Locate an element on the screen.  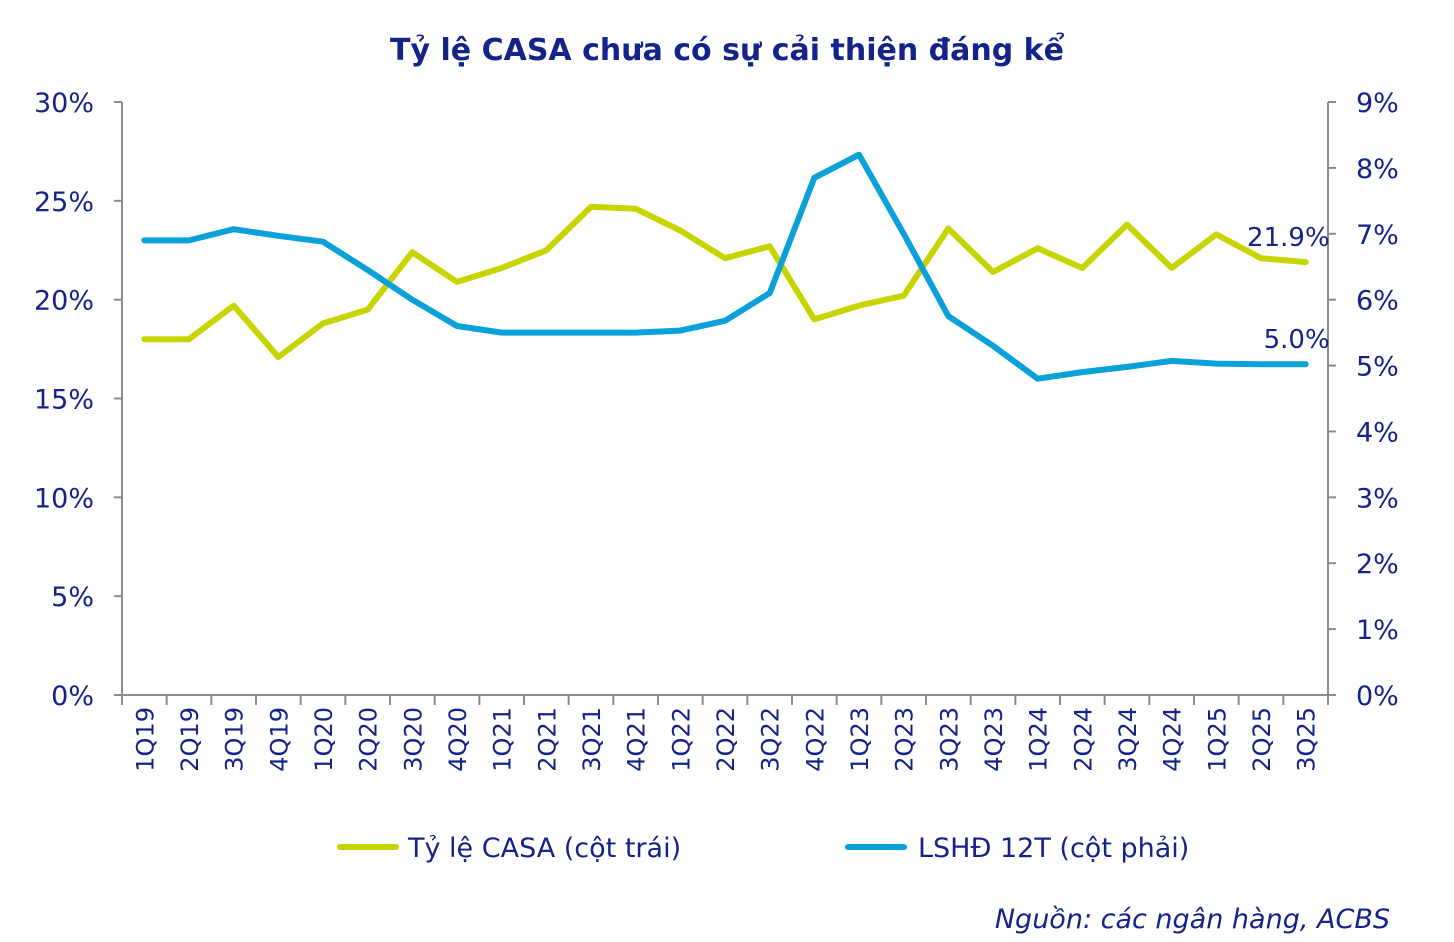
right-tick-label: 6% is located at coordinates (1377, 301).